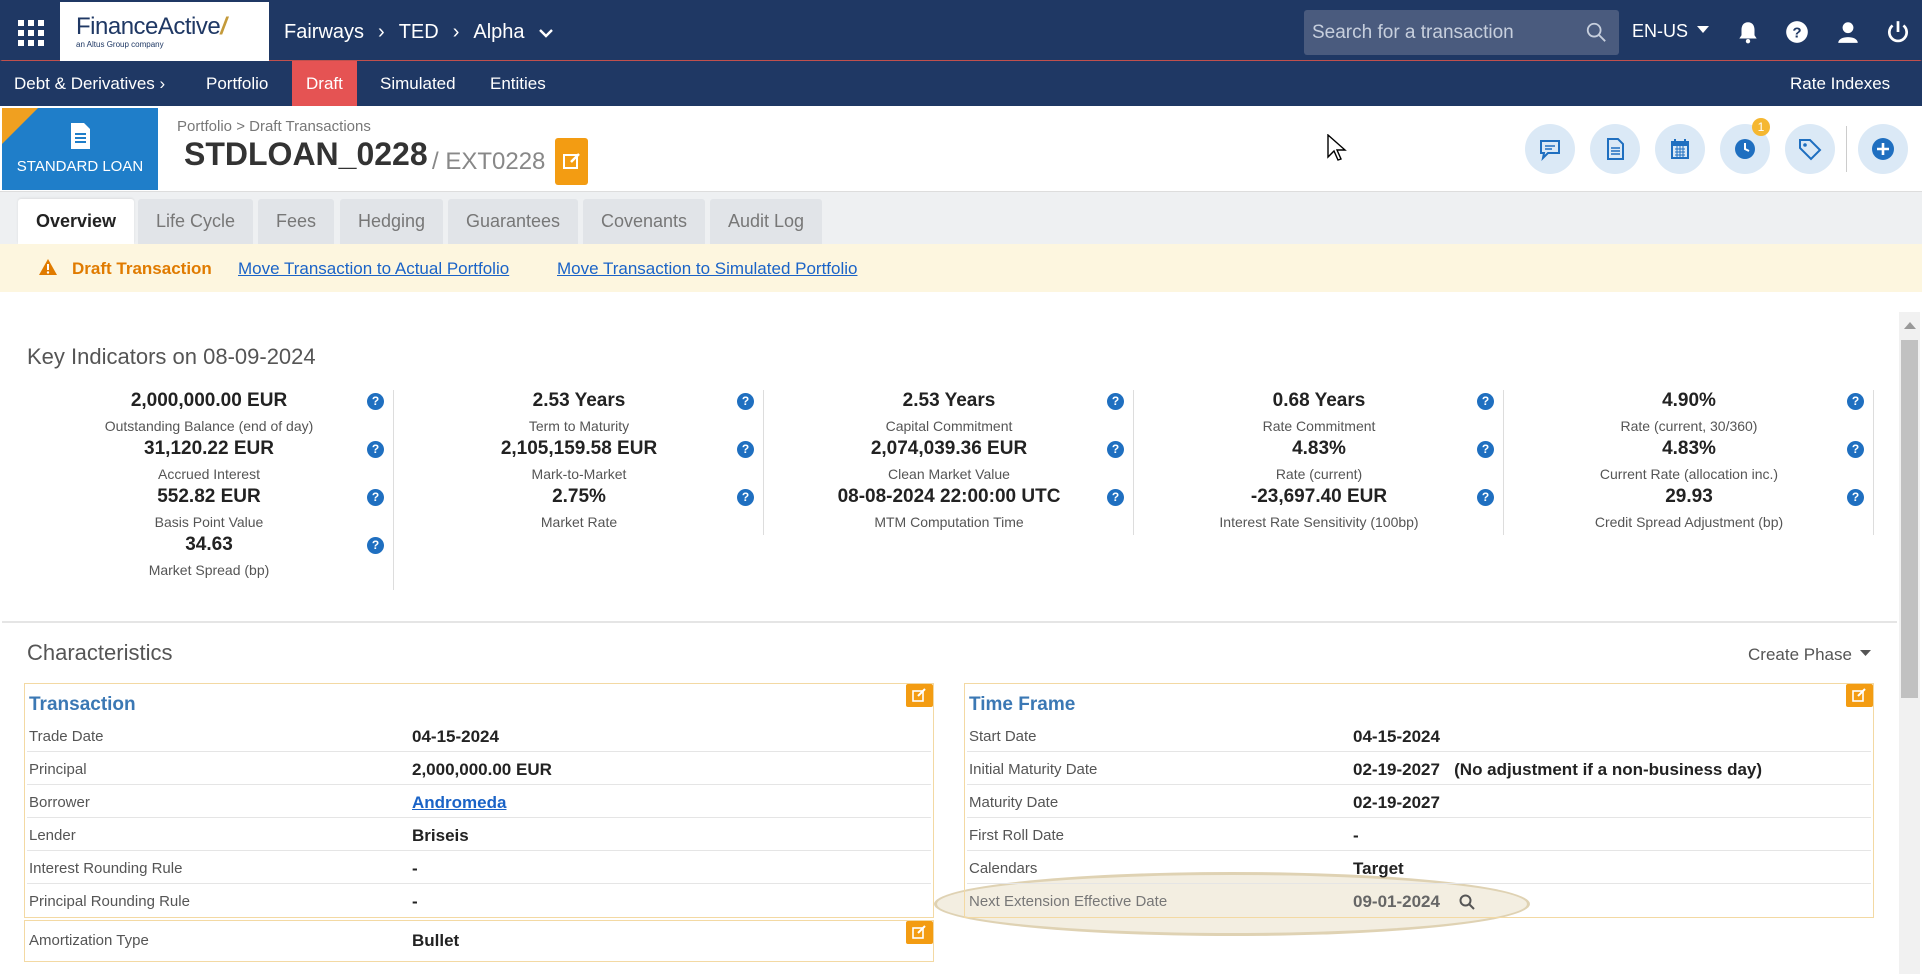 The image size is (1922, 976). Describe the element at coordinates (1748, 32) in the screenshot. I see `bell-icon` at that location.